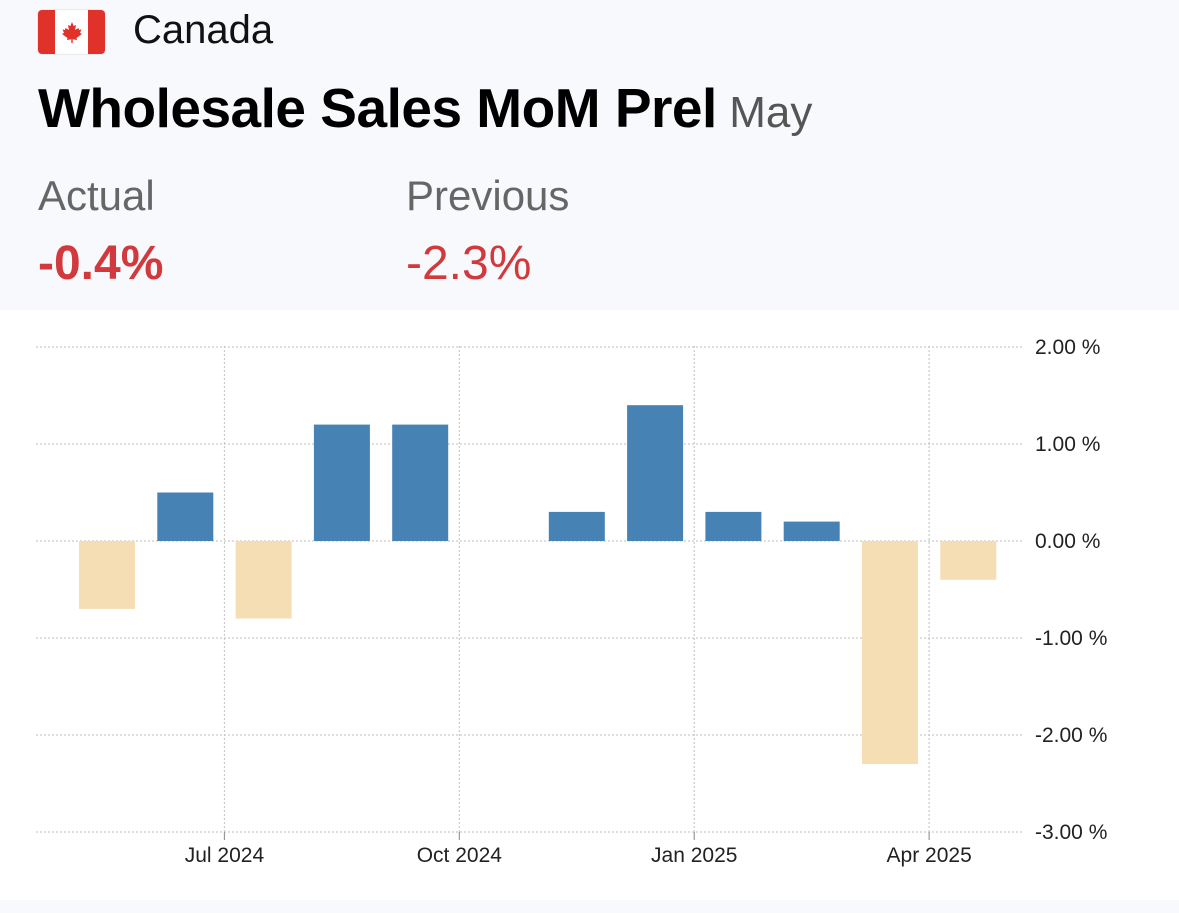 The width and height of the screenshot is (1179, 913). I want to click on y-tick-label: -3.00 %, so click(1071, 832).